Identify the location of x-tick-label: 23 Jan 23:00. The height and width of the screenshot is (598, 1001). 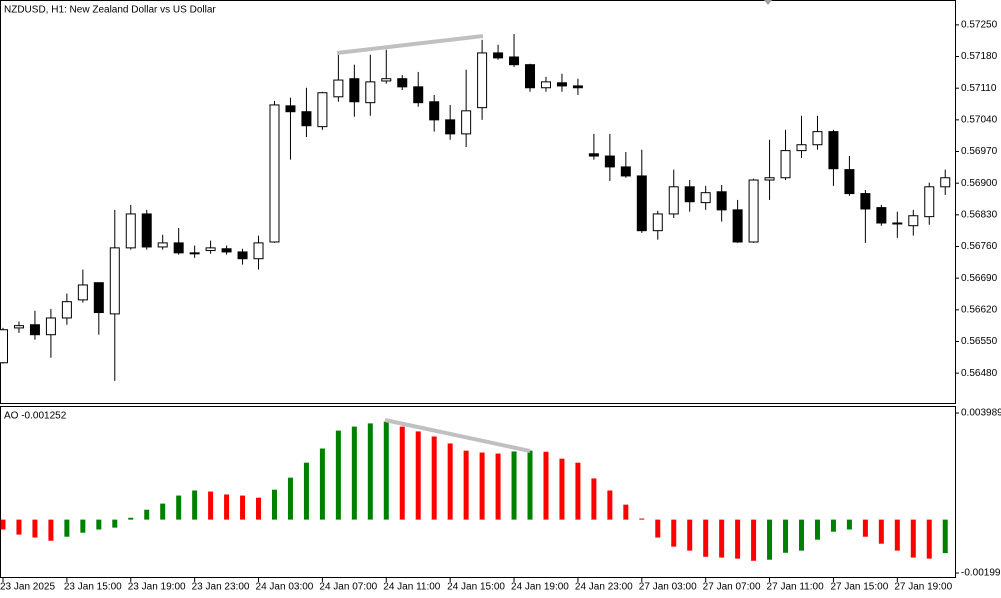
(221, 587).